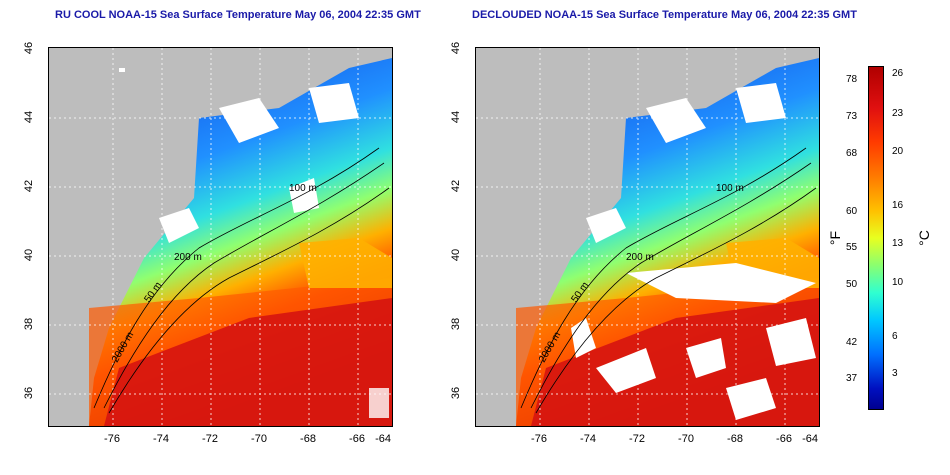  Describe the element at coordinates (29, 393) in the screenshot. I see `left-lat-36: 36` at that location.